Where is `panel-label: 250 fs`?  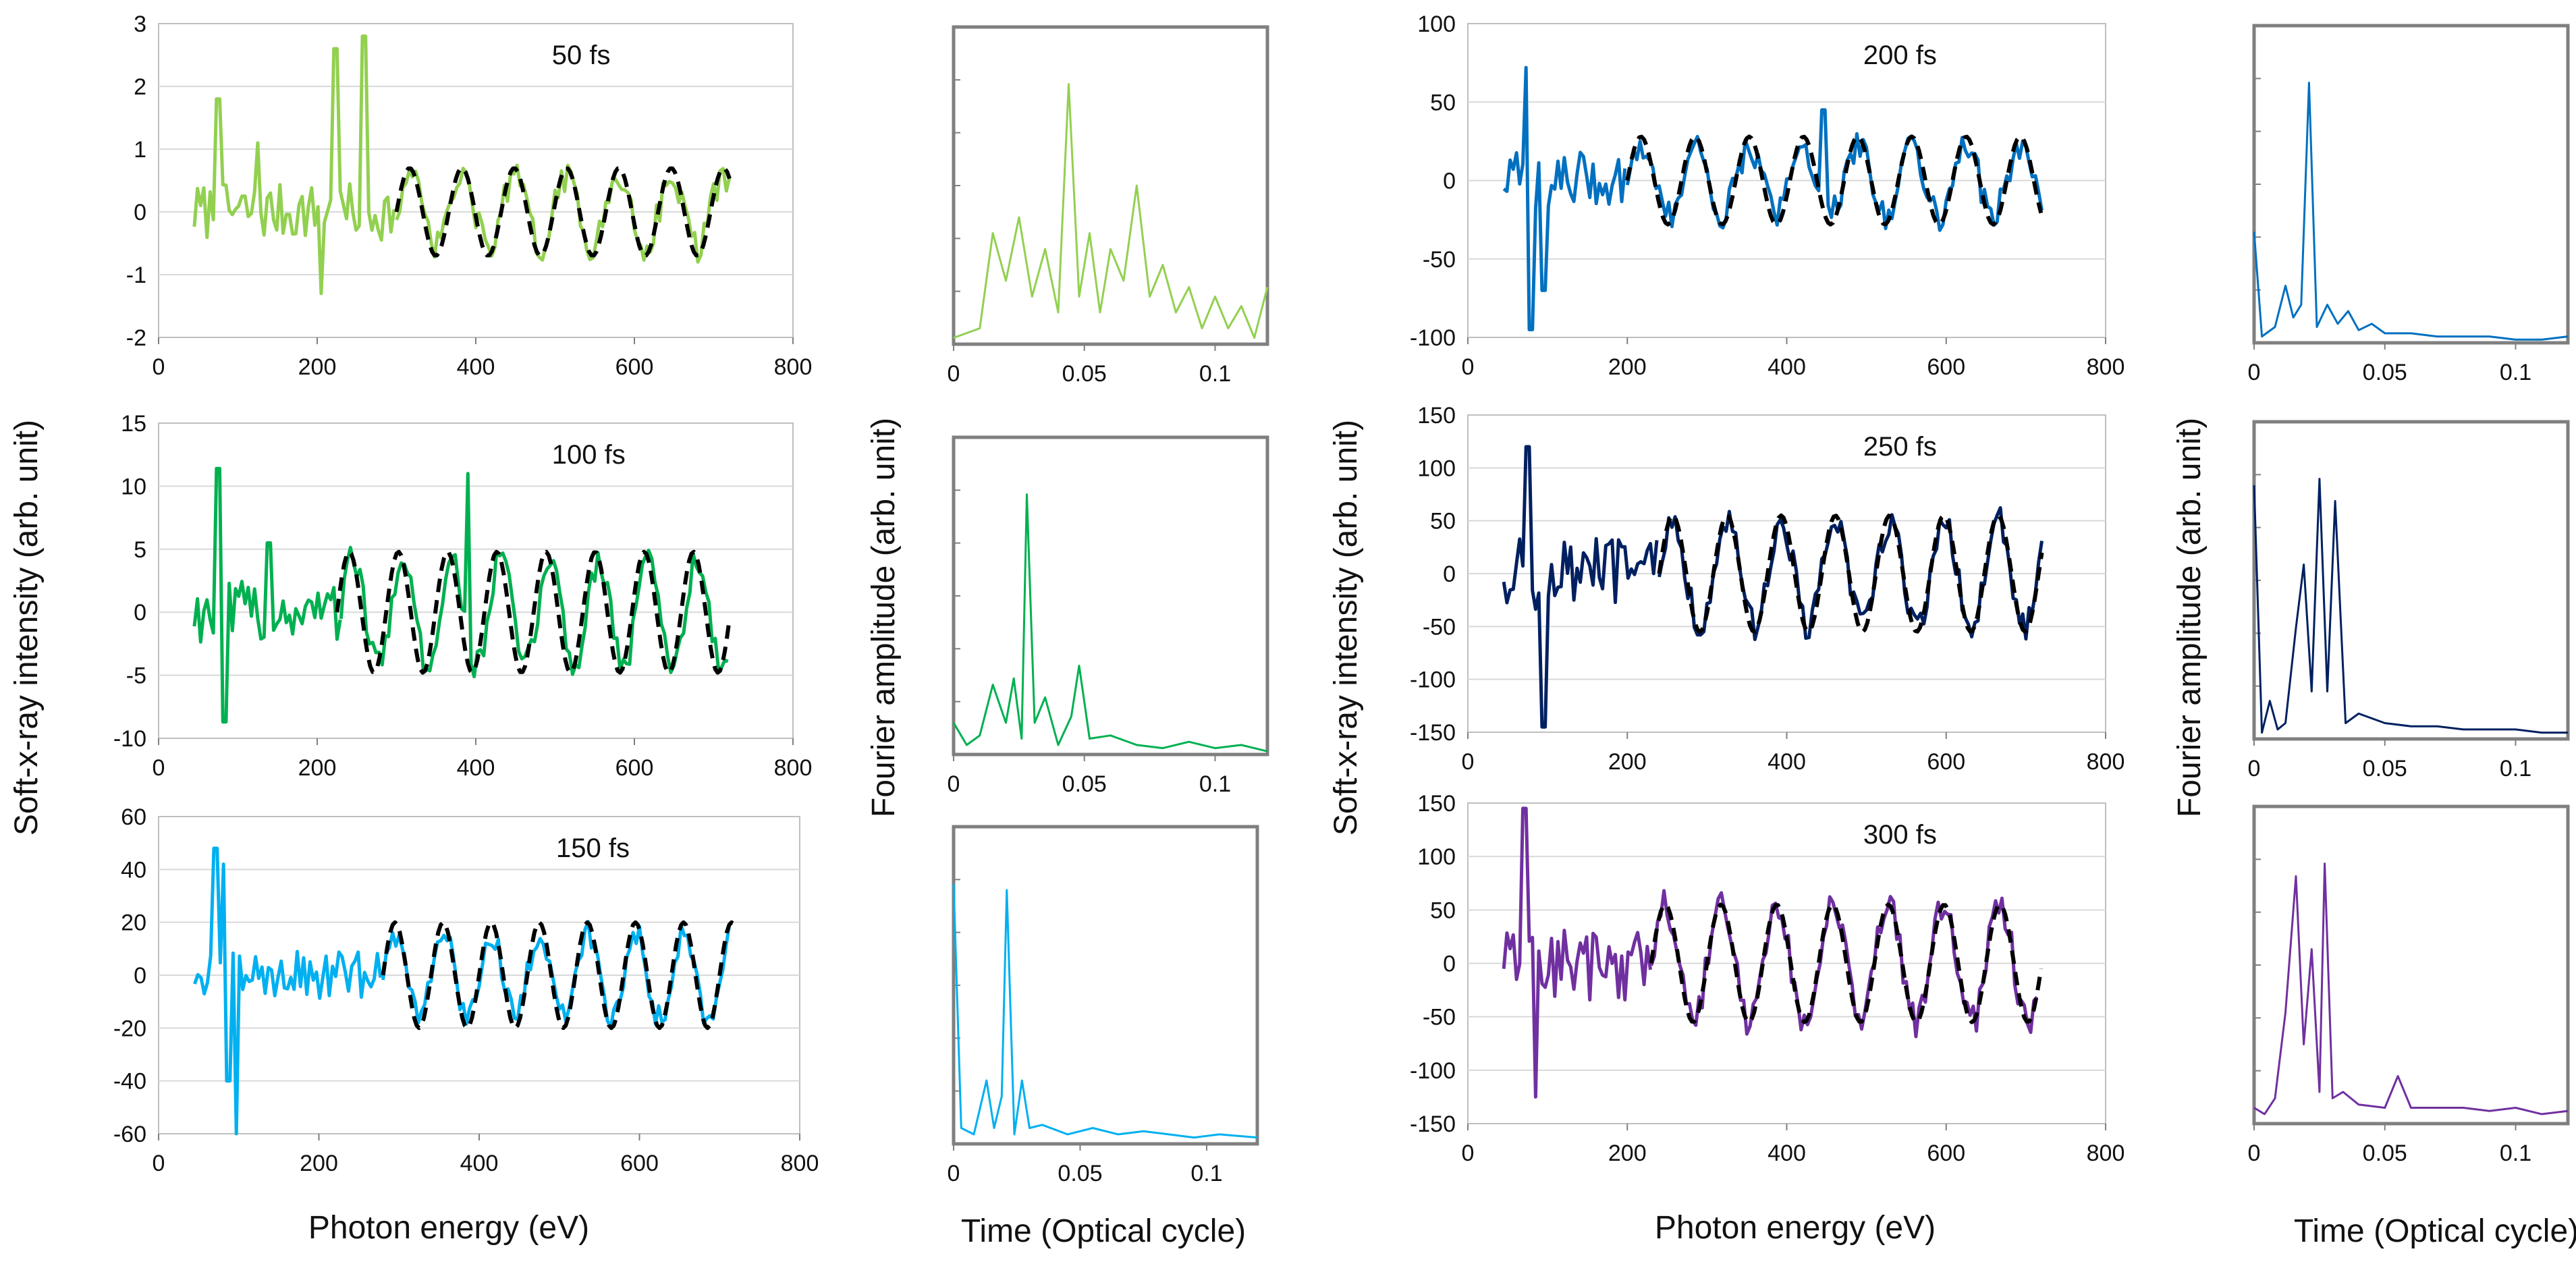
panel-label: 250 fs is located at coordinates (1900, 447).